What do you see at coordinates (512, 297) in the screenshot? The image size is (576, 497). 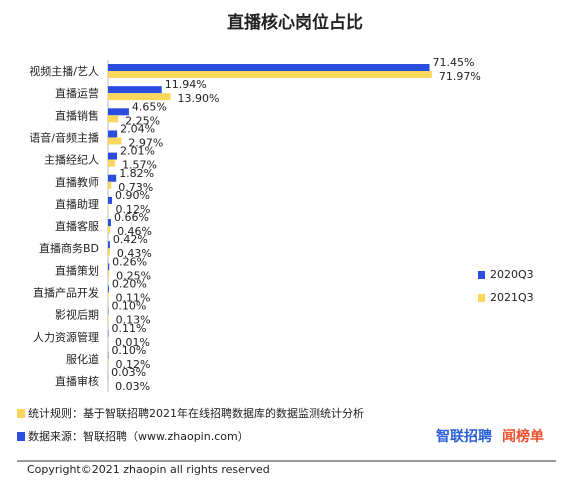 I see `legend-label: 2021Q3` at bounding box center [512, 297].